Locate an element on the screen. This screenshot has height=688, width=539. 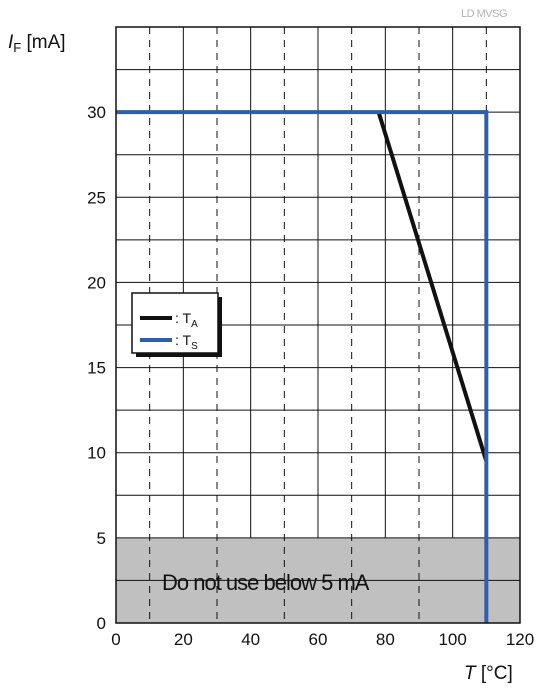
x-tick-label: 80 is located at coordinates (385, 639).